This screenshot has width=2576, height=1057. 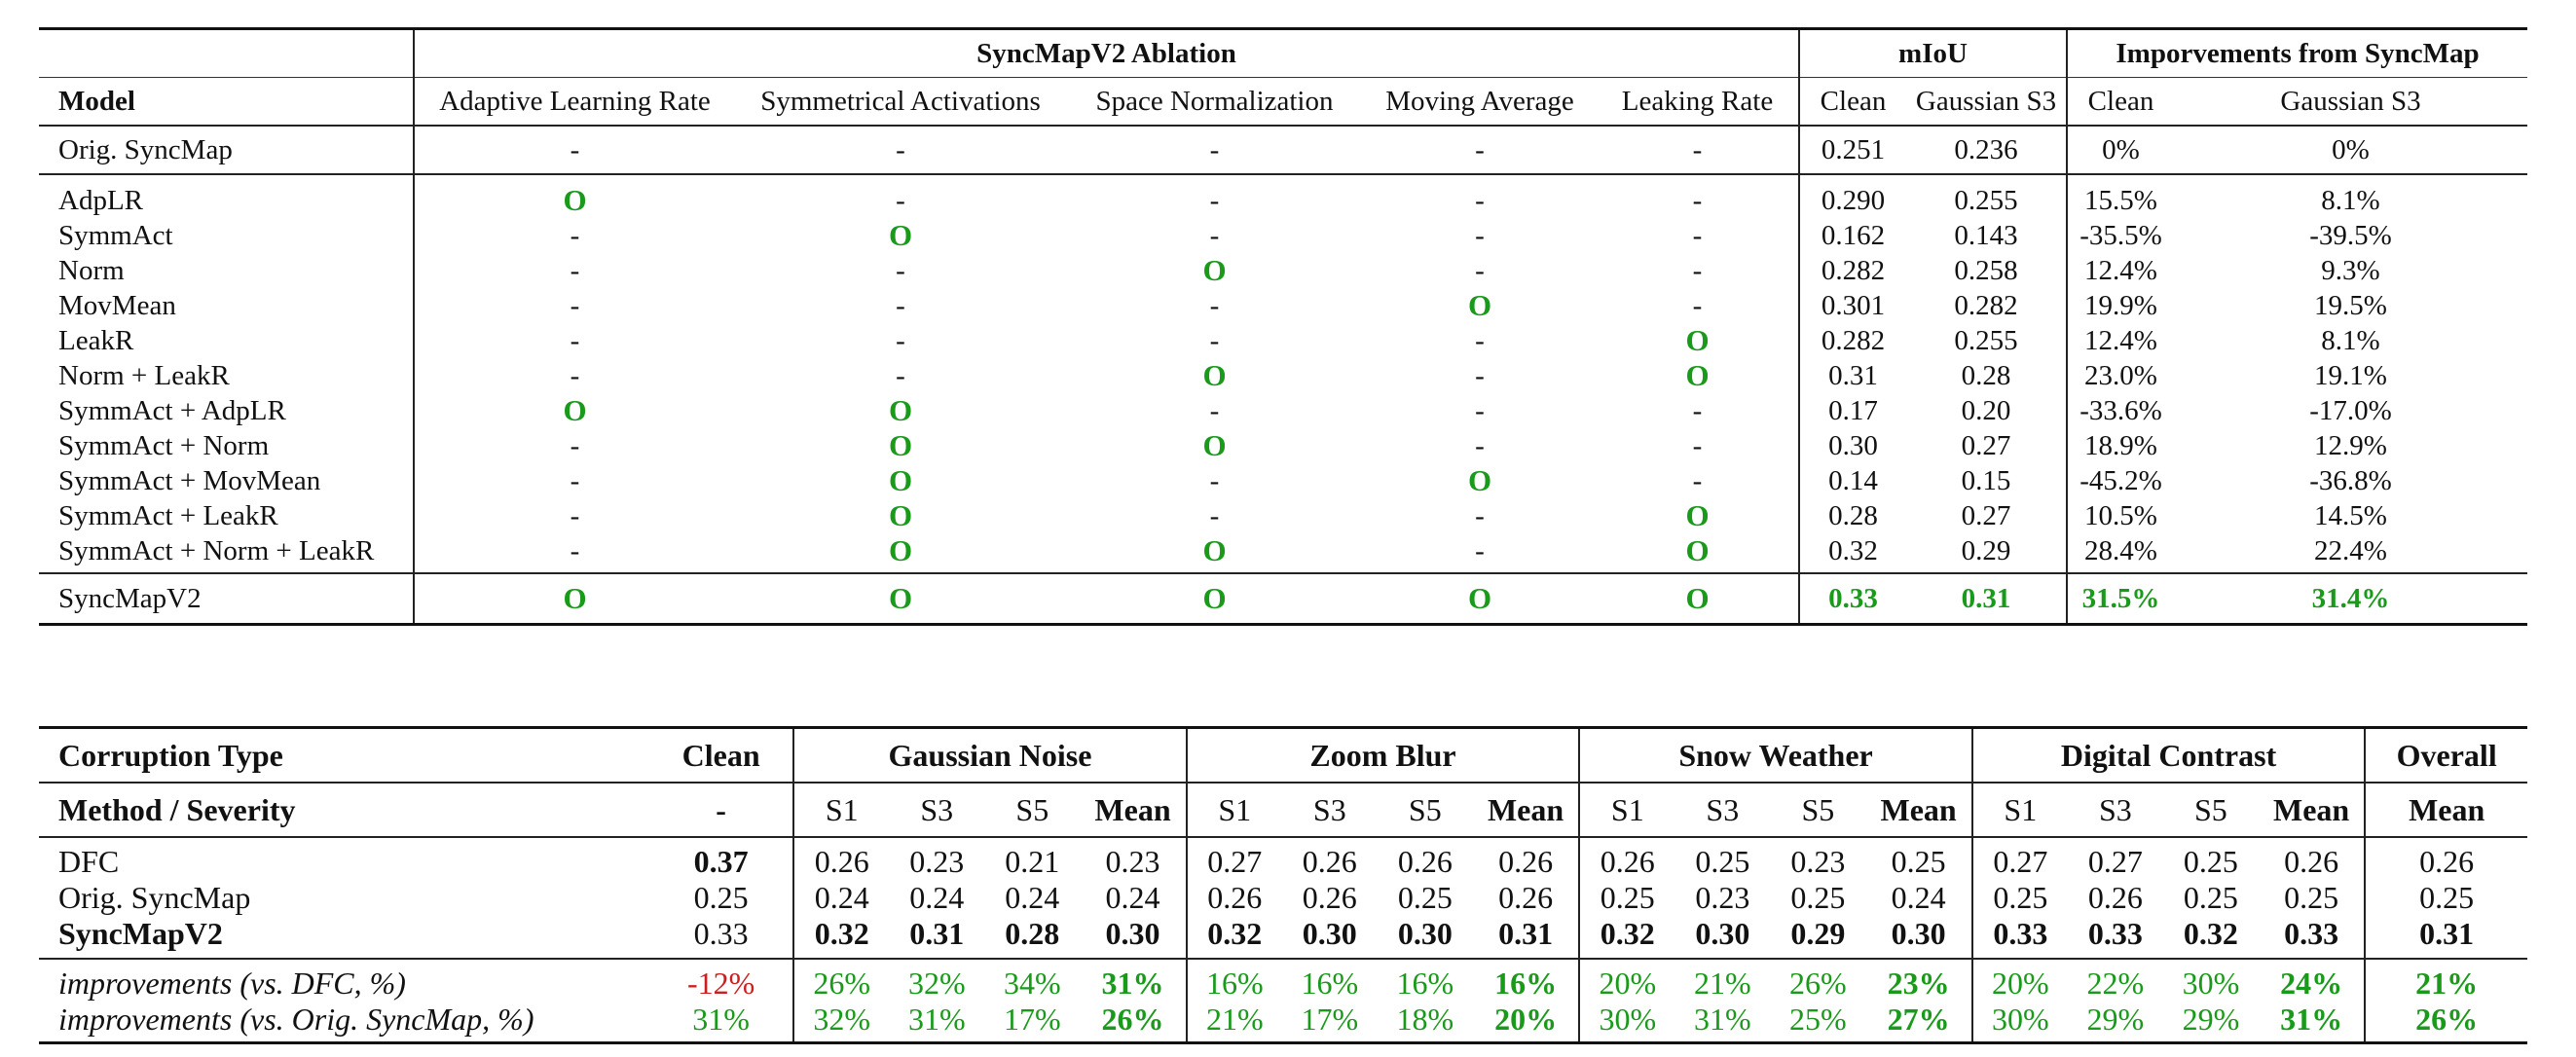 I want to click on miou-clean-value: 0.162, so click(x=1852, y=236).